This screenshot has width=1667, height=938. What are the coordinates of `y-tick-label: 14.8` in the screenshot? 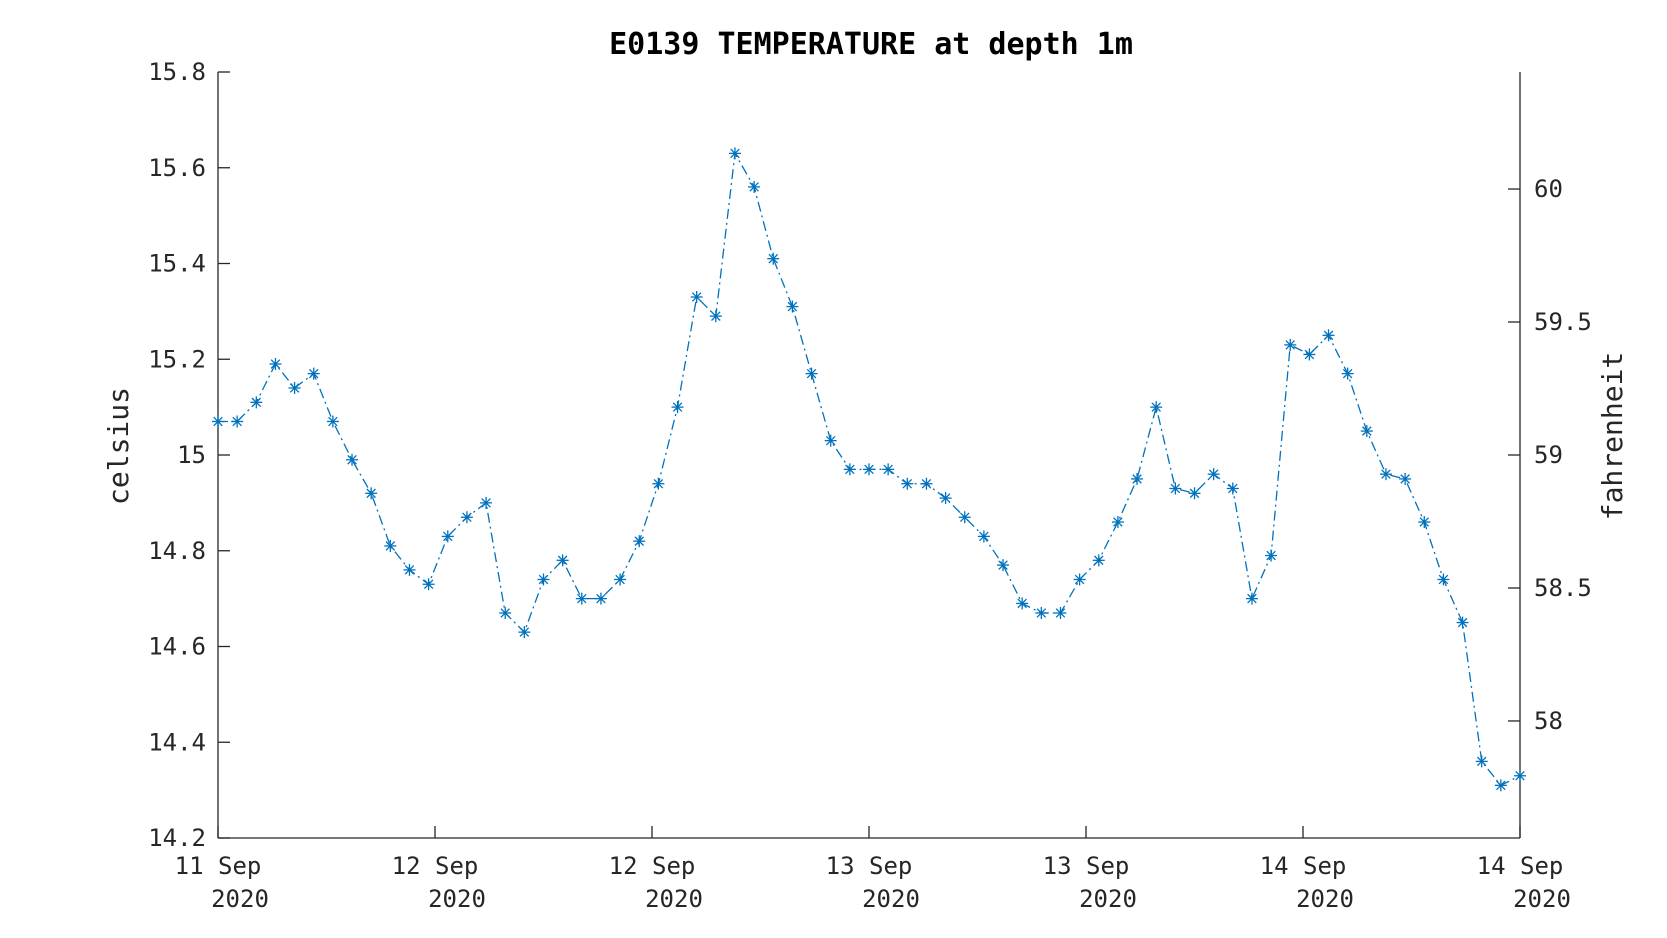 It's located at (177, 551).